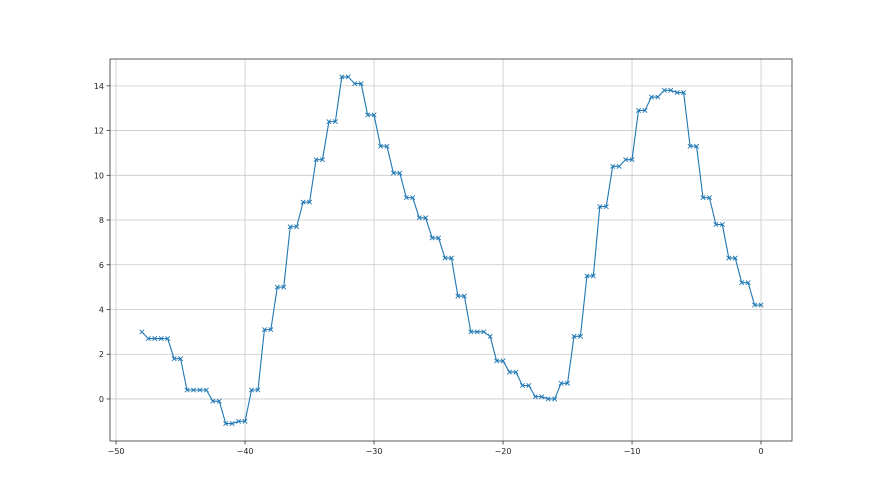 This screenshot has height=495, width=880. Describe the element at coordinates (99, 175) in the screenshot. I see `y-tick-label: 10` at that location.